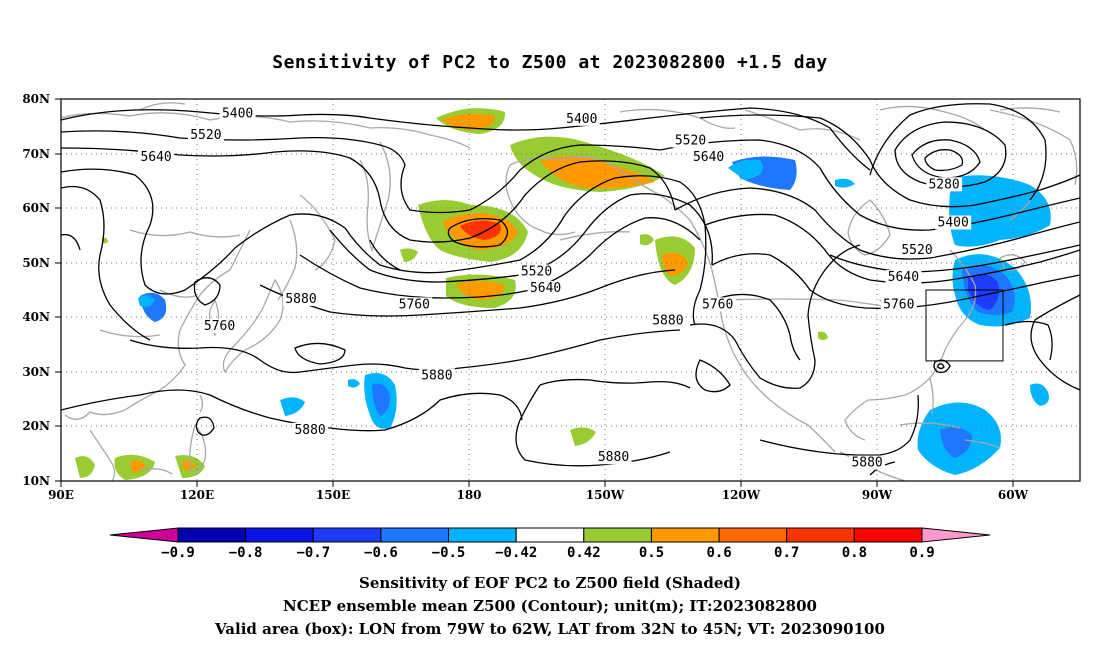 This screenshot has width=1100, height=650. I want to click on lat-label: 40N, so click(36, 317).